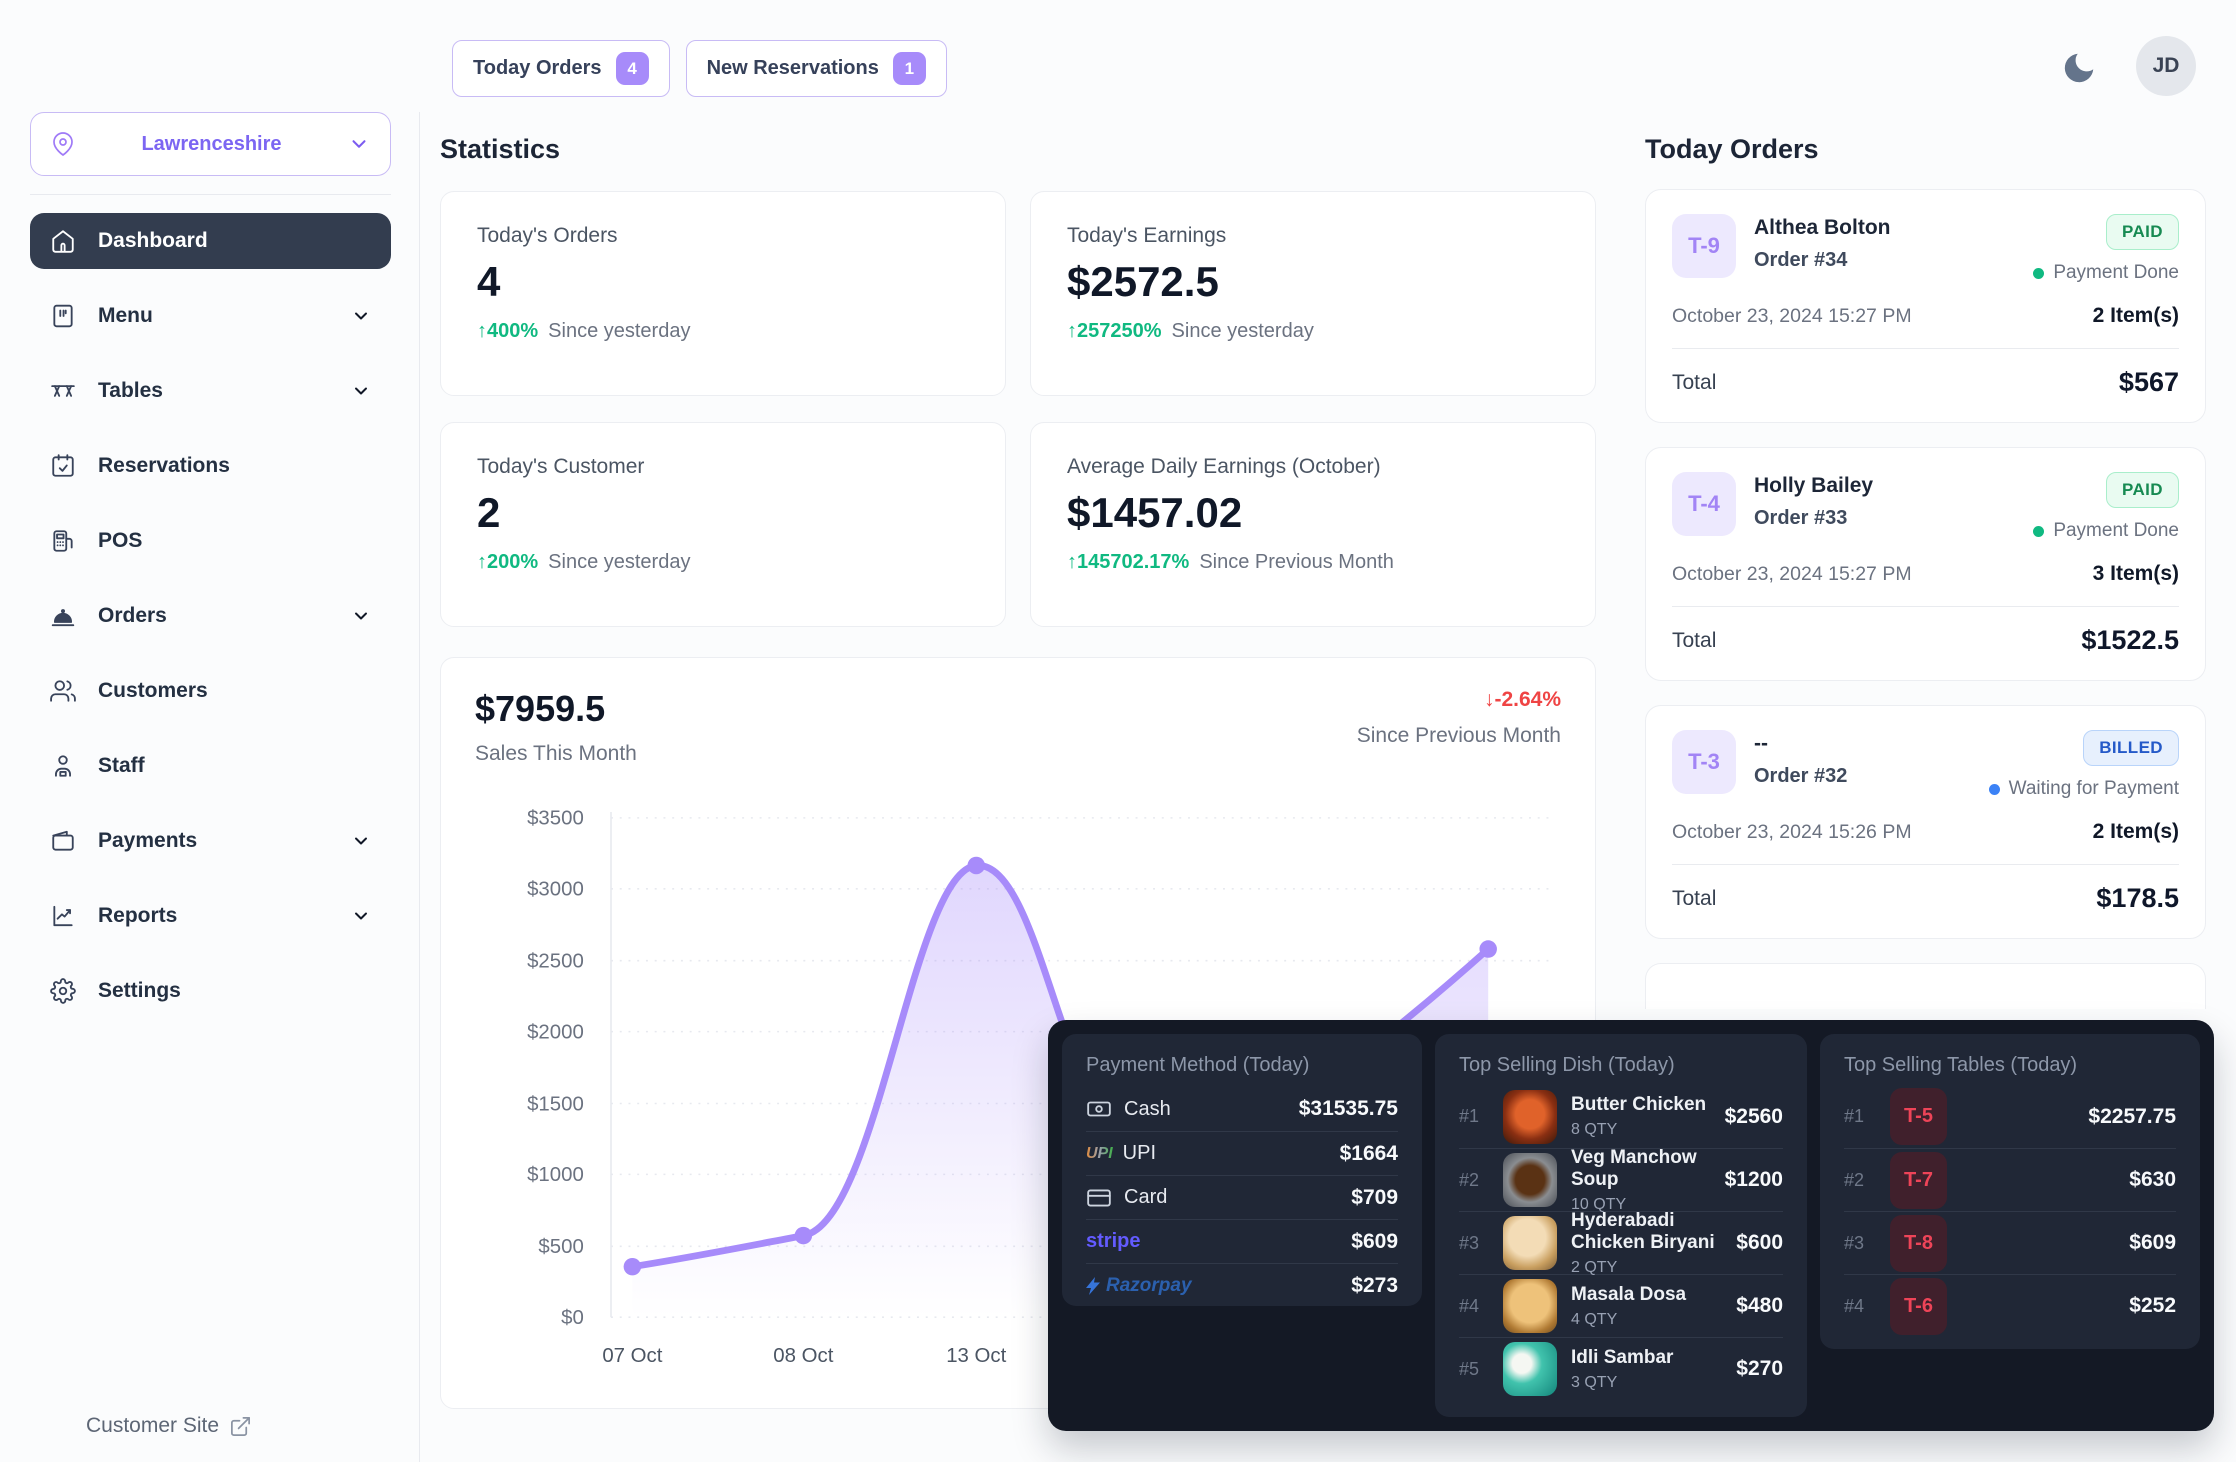 The image size is (2236, 1462). I want to click on payment-method-label: Cash, so click(1147, 1108).